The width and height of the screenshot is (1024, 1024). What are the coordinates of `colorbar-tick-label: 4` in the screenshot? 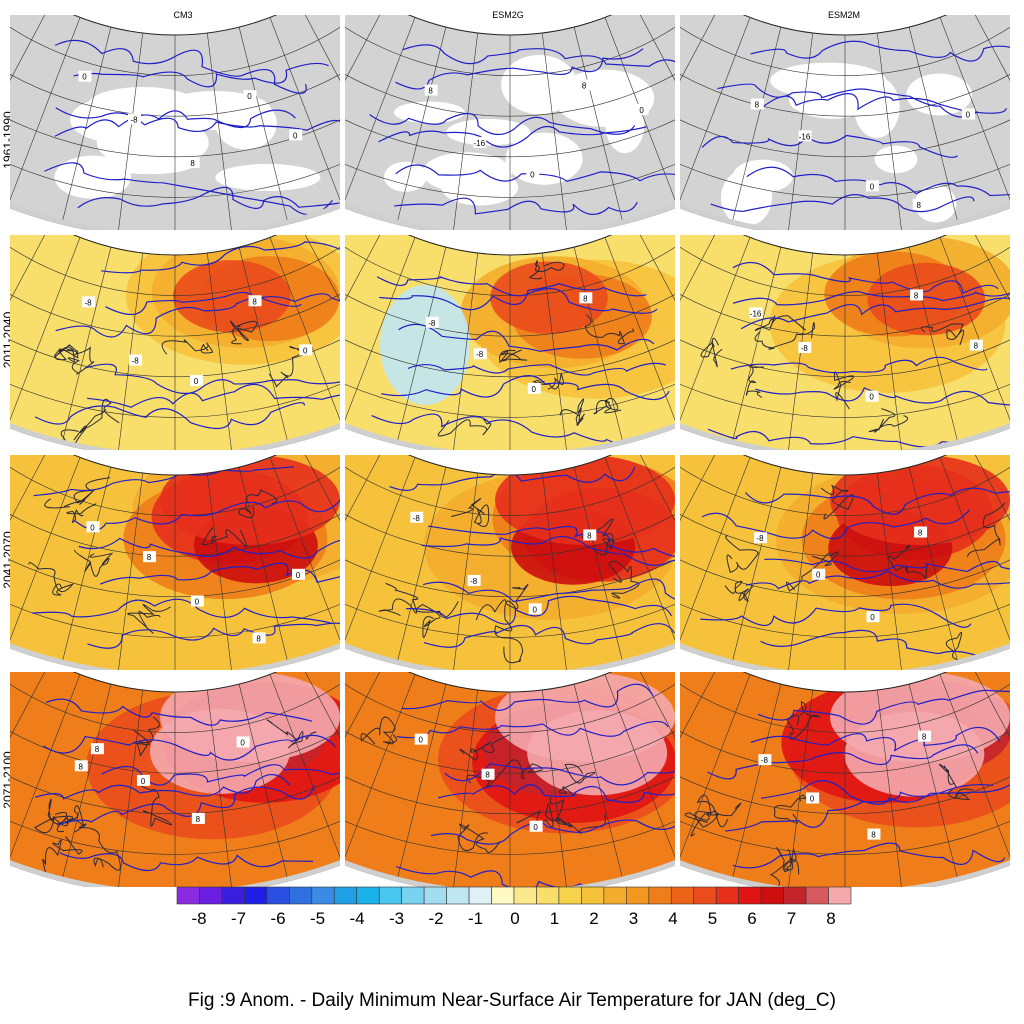 It's located at (672, 918).